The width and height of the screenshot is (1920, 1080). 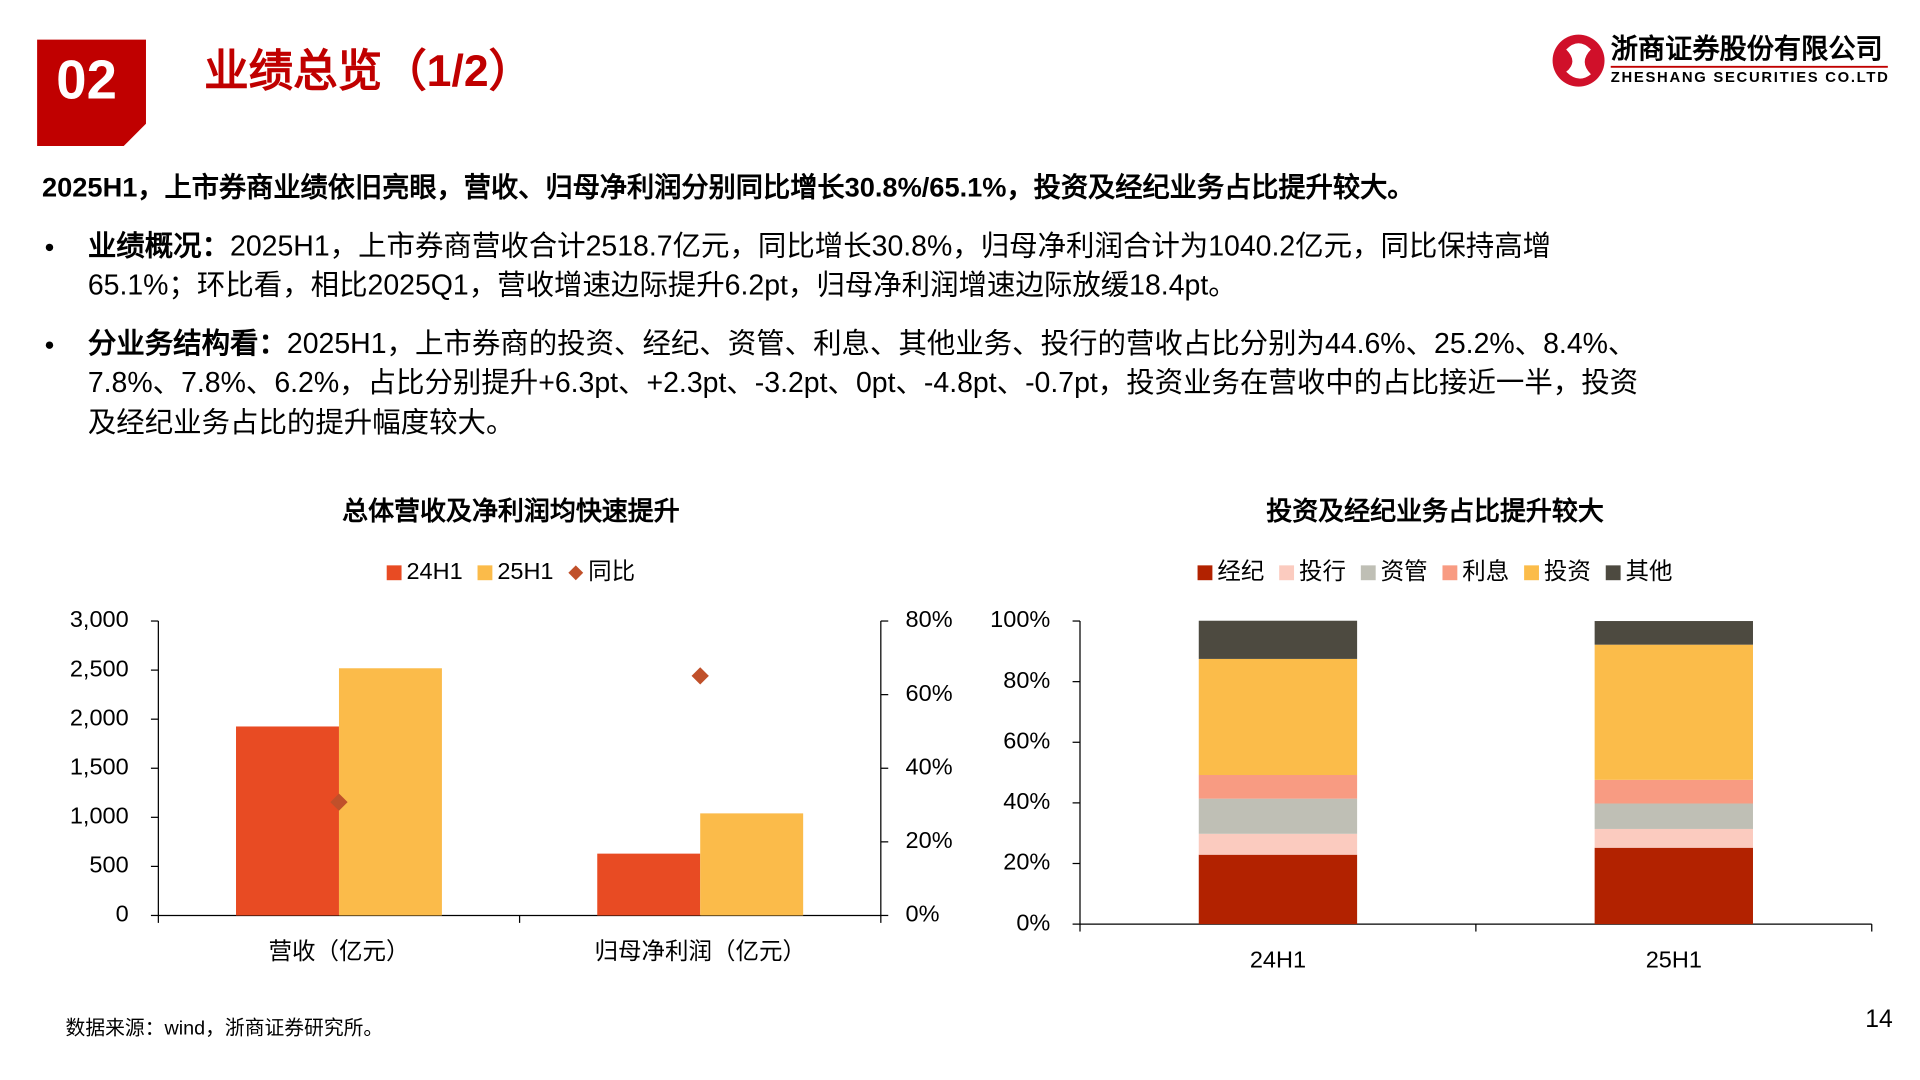 I want to click on section-badge, so click(x=91, y=92).